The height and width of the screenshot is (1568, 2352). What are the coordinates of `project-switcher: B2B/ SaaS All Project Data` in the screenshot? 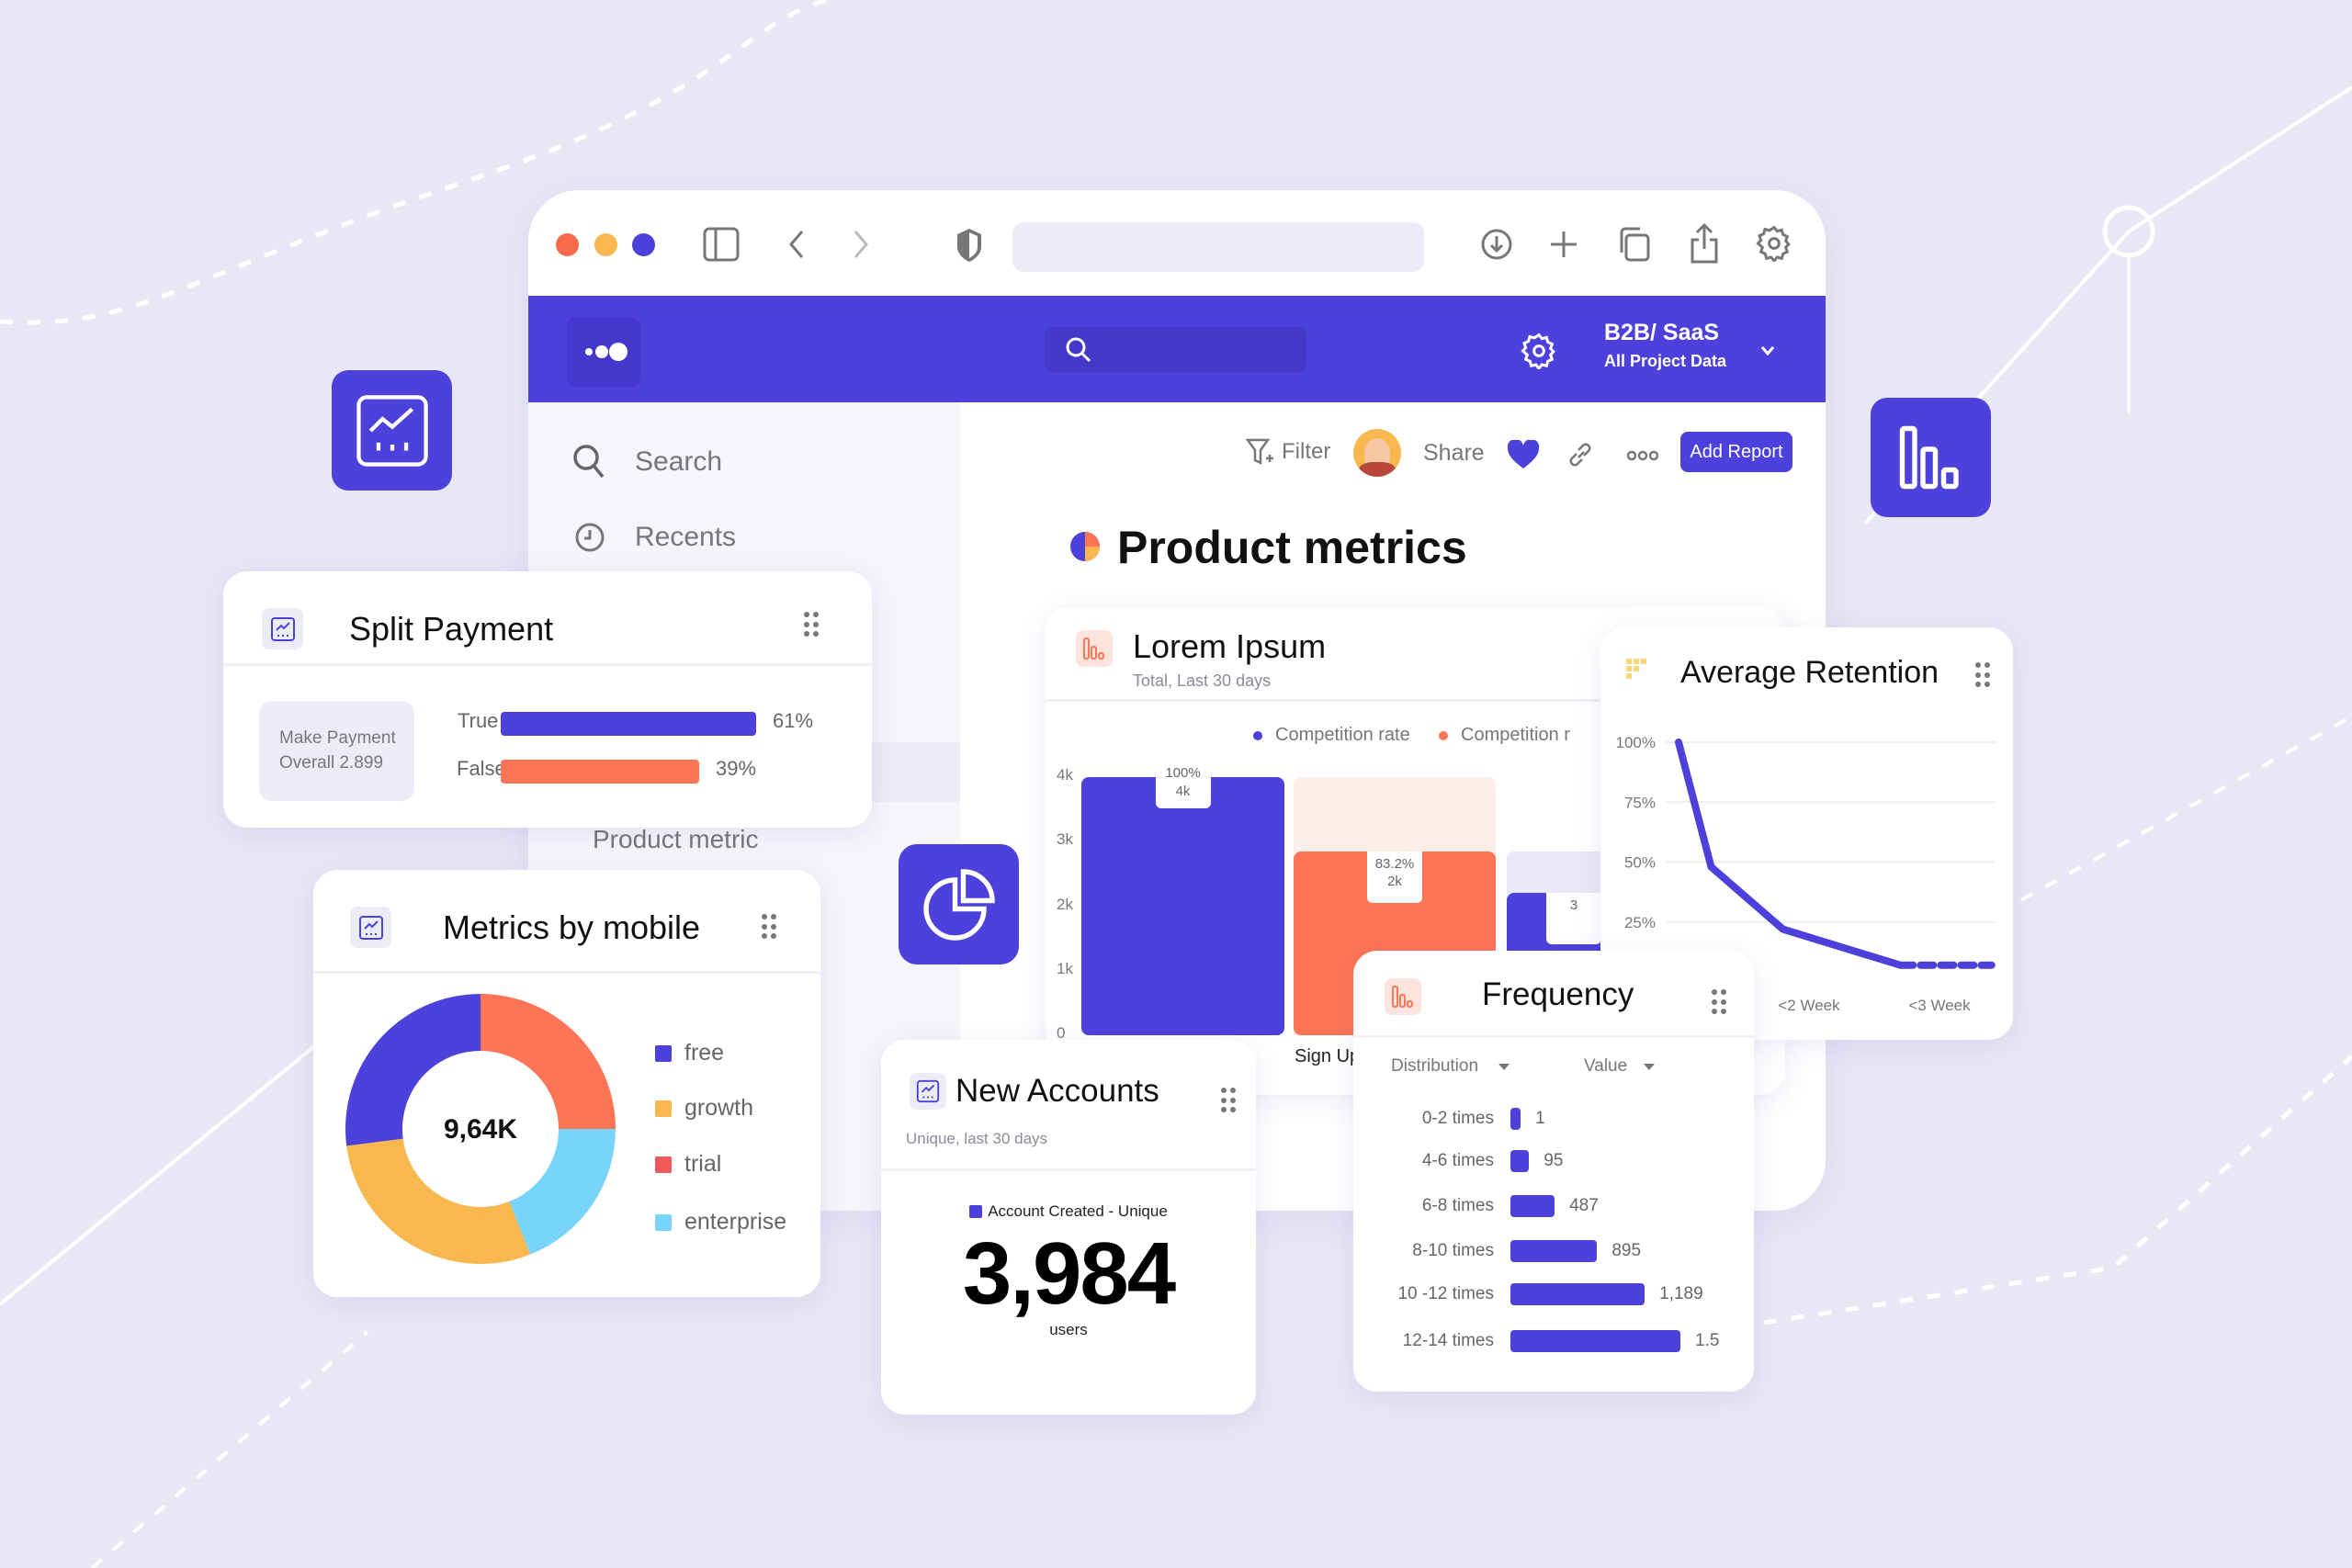 It's located at (1696, 349).